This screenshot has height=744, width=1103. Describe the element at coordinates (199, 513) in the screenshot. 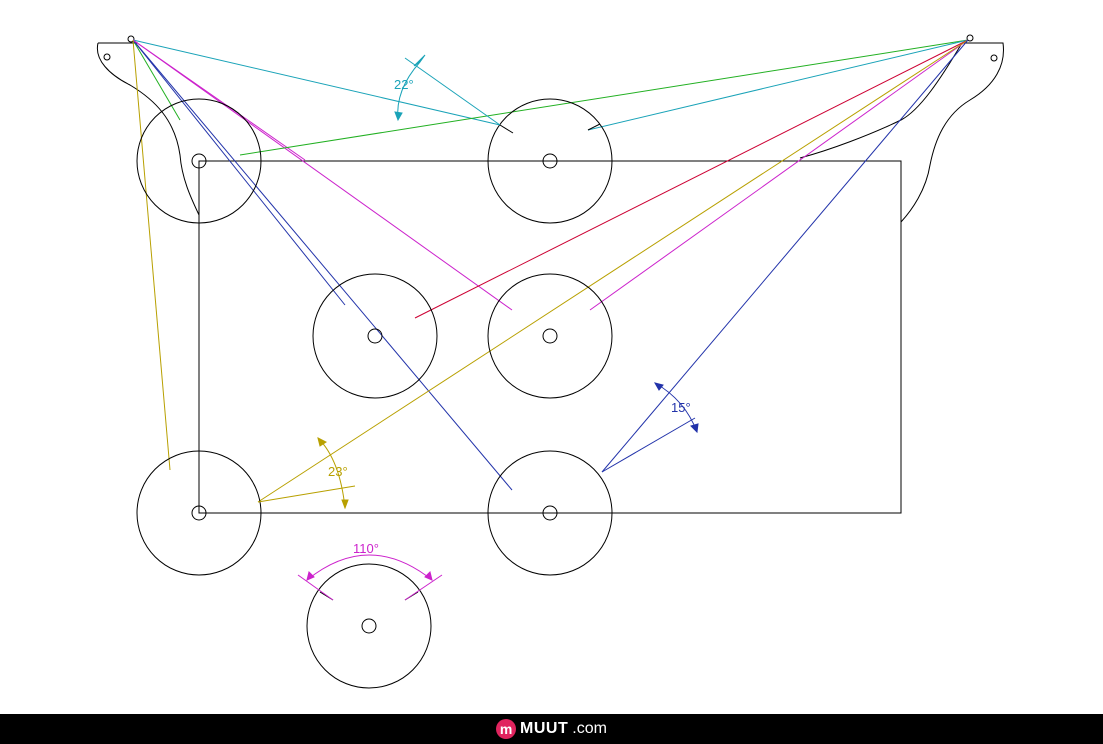

I see `wheel-bottom-left` at that location.